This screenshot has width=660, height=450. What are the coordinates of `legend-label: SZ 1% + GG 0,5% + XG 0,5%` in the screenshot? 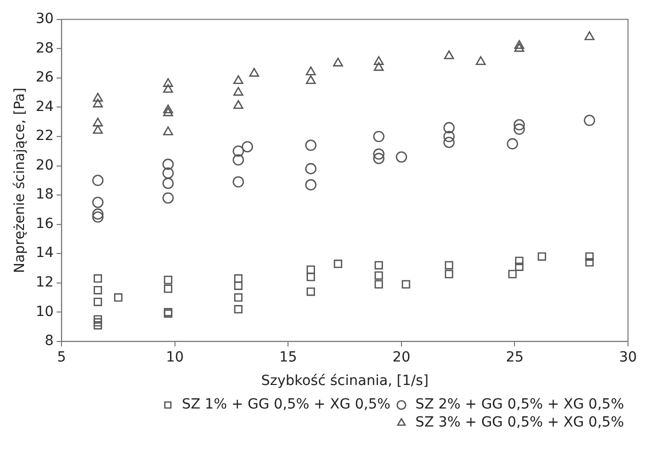 It's located at (286, 404).